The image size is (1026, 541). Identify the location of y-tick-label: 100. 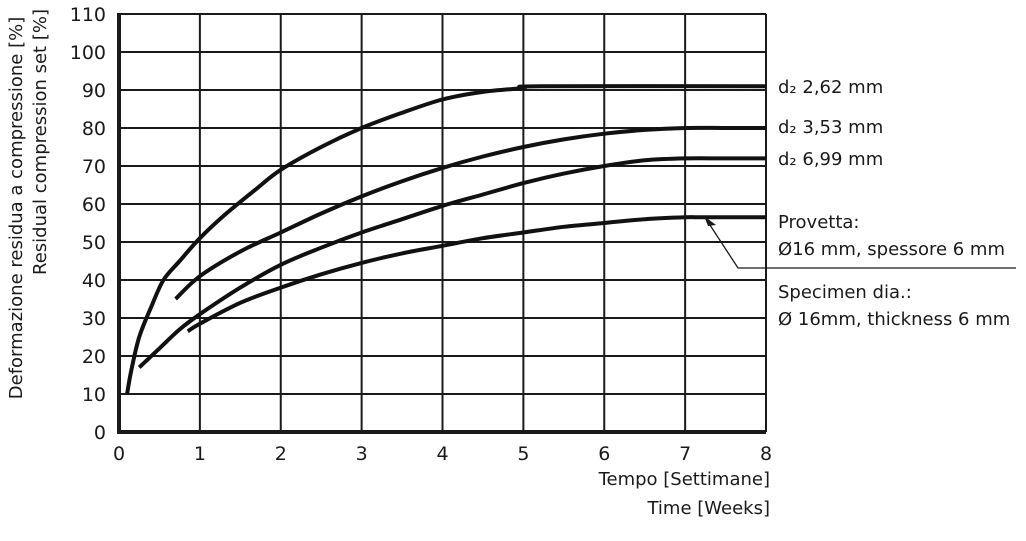
(88, 53).